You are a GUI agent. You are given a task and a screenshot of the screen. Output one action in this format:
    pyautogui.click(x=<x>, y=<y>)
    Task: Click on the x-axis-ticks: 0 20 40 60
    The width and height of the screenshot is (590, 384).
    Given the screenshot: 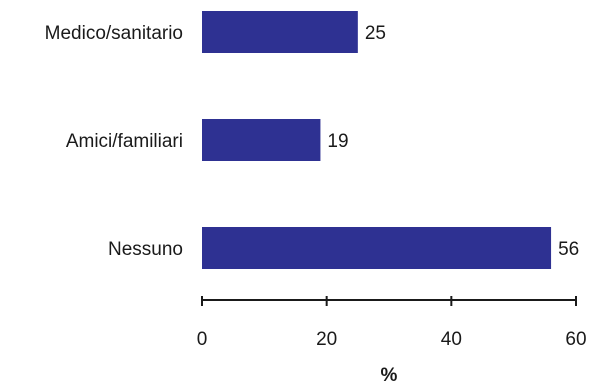 What is the action you would take?
    pyautogui.click(x=392, y=323)
    